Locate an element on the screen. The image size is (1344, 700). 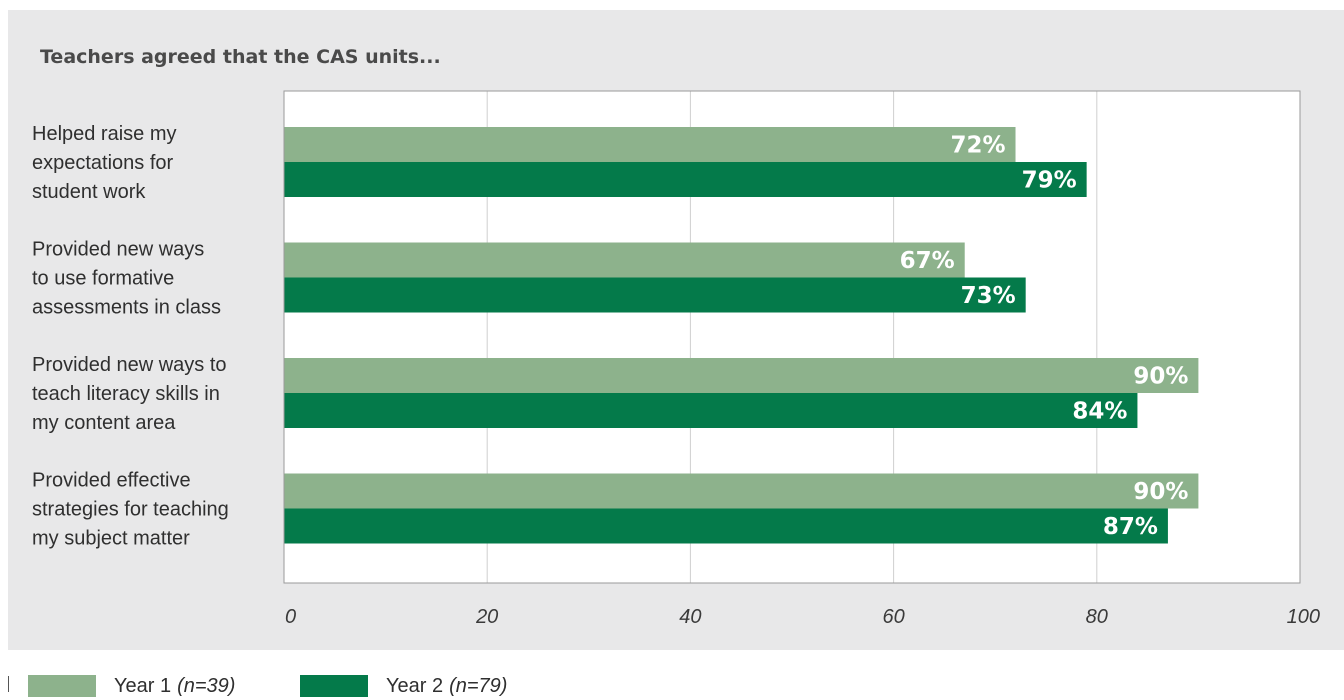
x-tick-label-100: 100 is located at coordinates (1303, 617).